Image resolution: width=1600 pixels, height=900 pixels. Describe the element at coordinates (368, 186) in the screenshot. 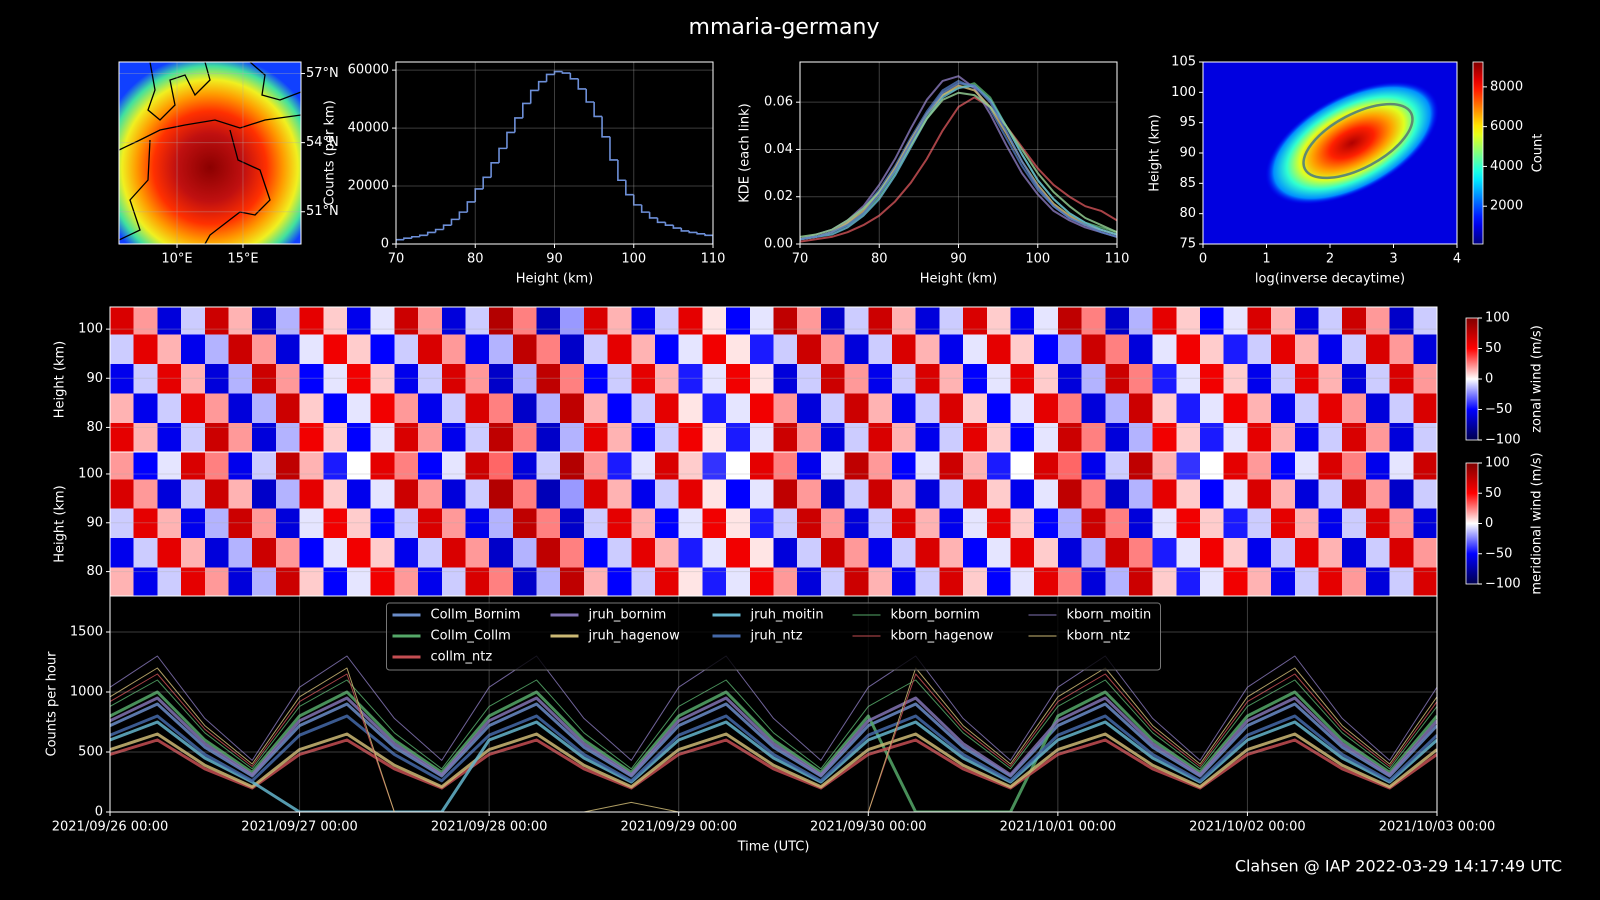

I see `y-tick-label: 20000` at that location.